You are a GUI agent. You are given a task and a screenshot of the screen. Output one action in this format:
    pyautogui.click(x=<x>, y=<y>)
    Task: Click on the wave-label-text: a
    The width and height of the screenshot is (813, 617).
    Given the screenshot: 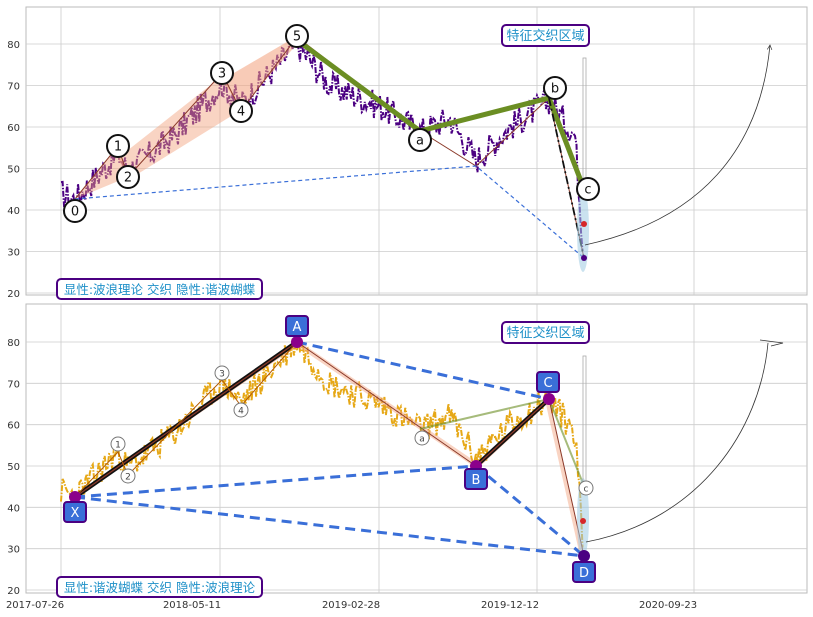 What is the action you would take?
    pyautogui.click(x=420, y=141)
    